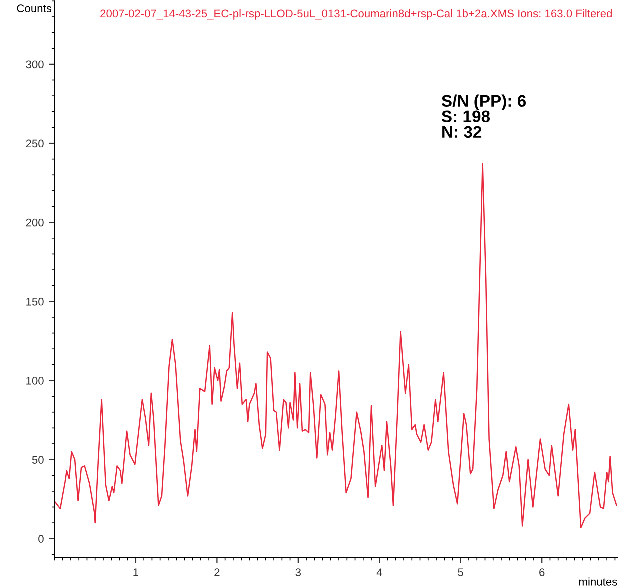 The image size is (622, 586). I want to click on x-tick-label: 6, so click(542, 572).